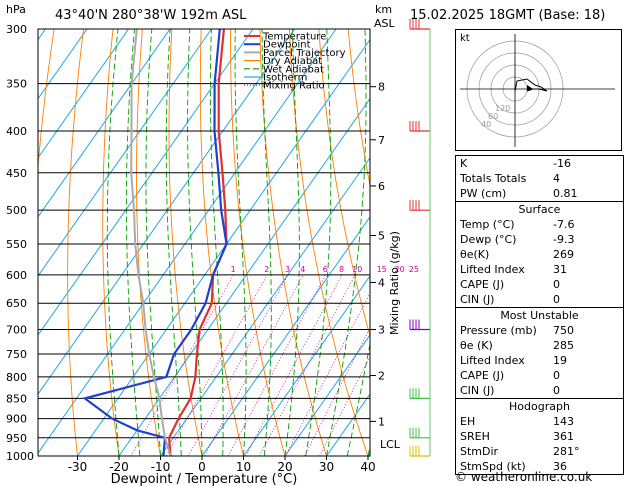 The height and width of the screenshot is (486, 629). I want to click on index-row: Lifted Index 19, so click(539, 360).